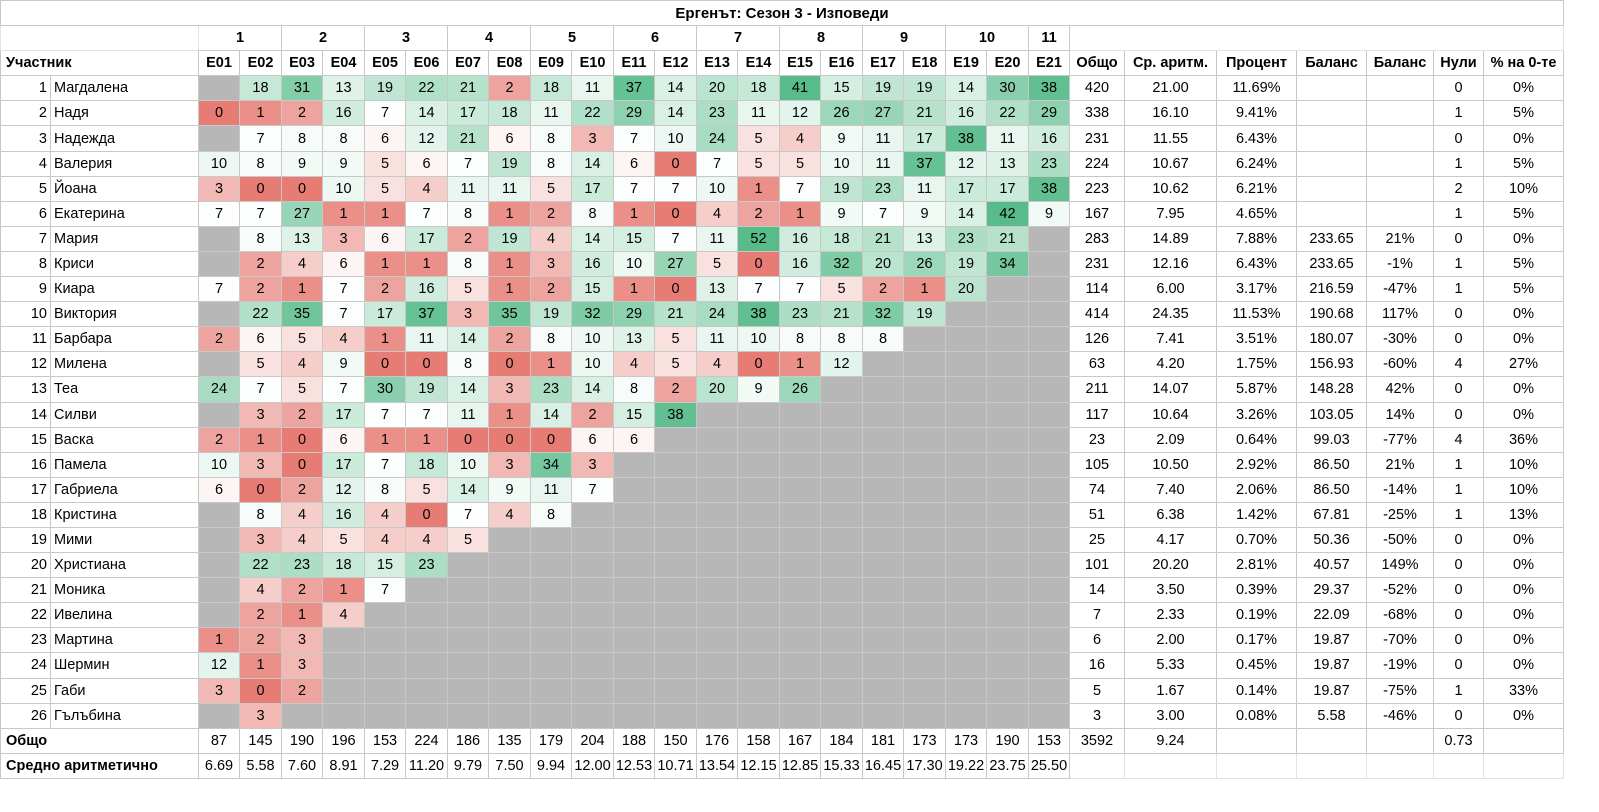 This screenshot has width=1599, height=812. Describe the element at coordinates (302, 740) in the screenshot. I see `episode-total-cell: 190` at that location.